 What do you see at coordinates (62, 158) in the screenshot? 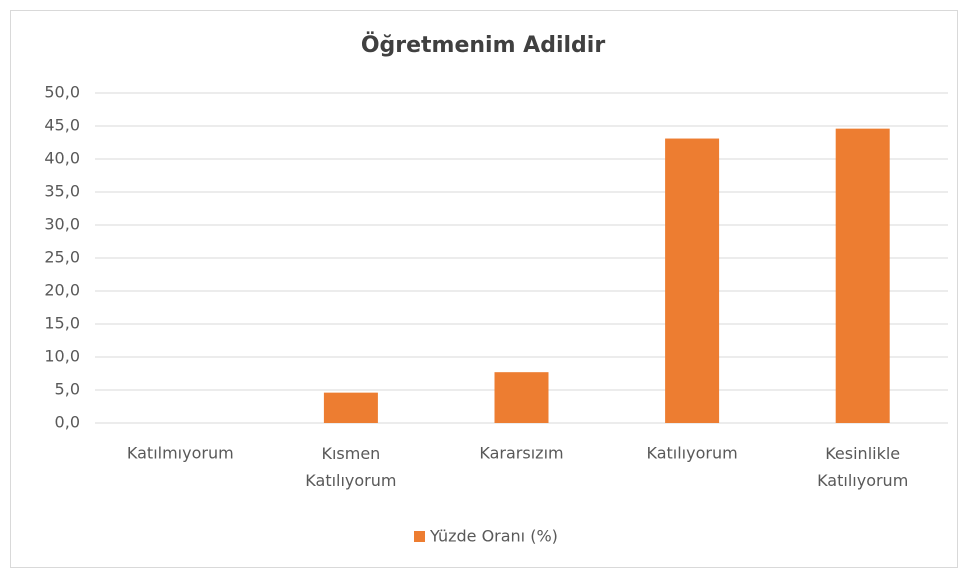
I see `y-tick-label: 40,0` at bounding box center [62, 158].